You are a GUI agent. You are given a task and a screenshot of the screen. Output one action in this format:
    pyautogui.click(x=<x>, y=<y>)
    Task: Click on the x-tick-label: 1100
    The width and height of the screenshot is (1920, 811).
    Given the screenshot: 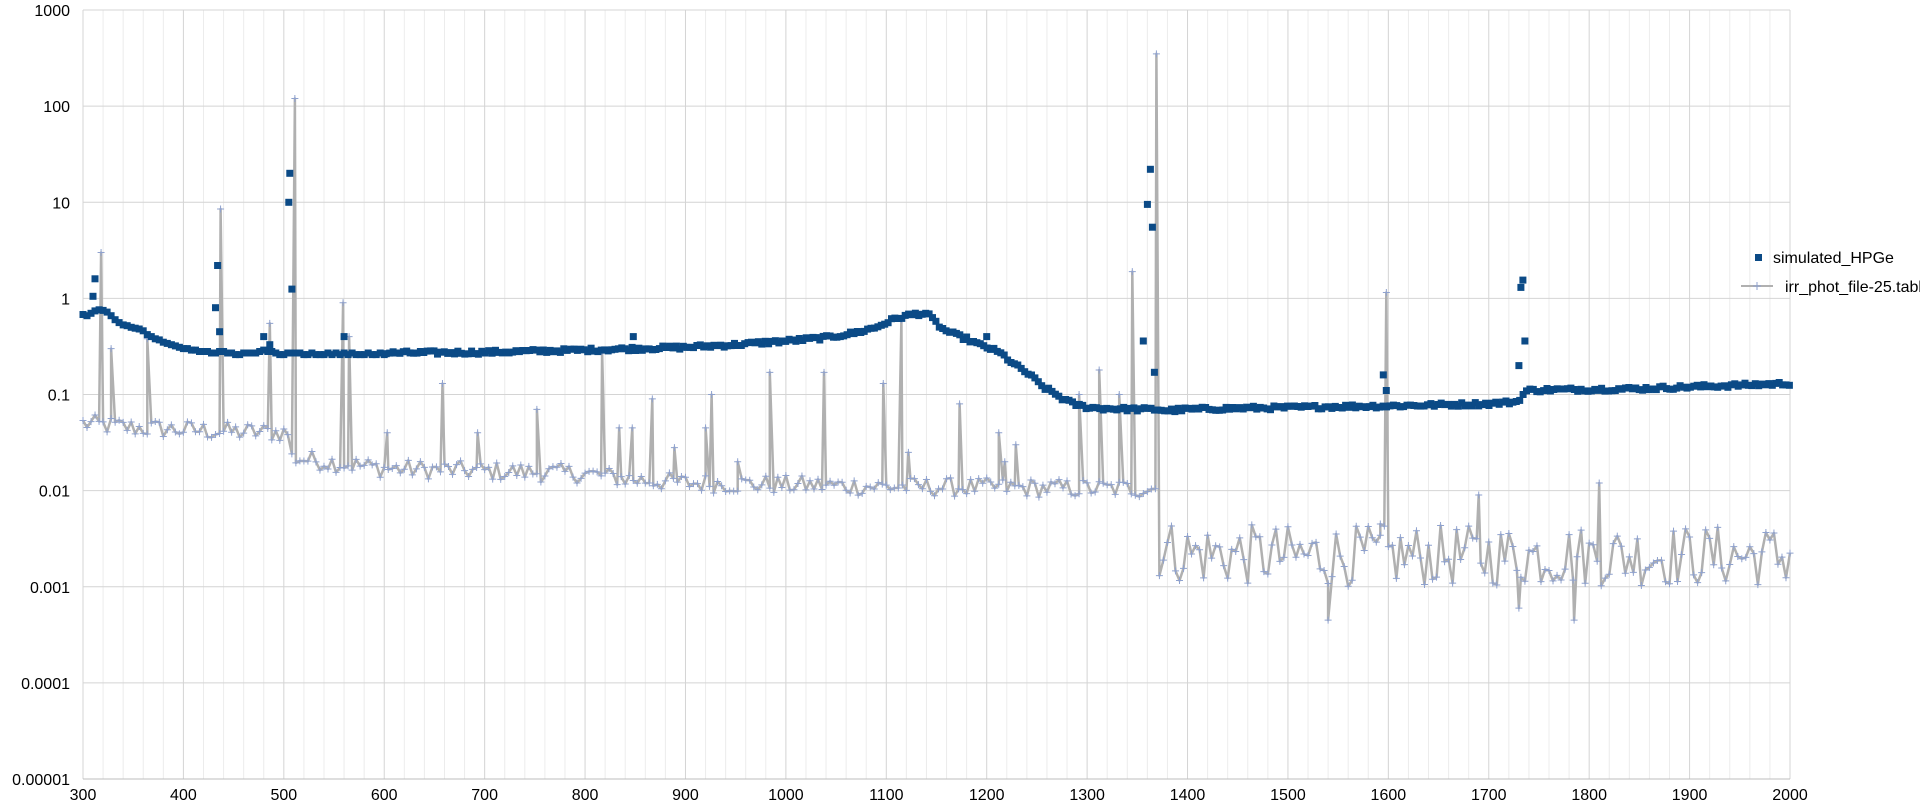 What is the action you would take?
    pyautogui.click(x=886, y=795)
    